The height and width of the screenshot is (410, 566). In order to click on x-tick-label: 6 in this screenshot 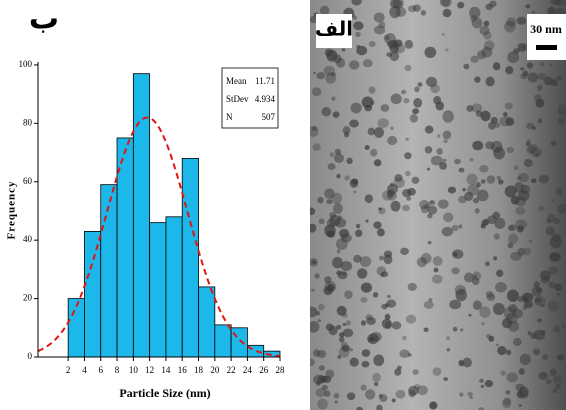, I will do `click(100, 370)`.